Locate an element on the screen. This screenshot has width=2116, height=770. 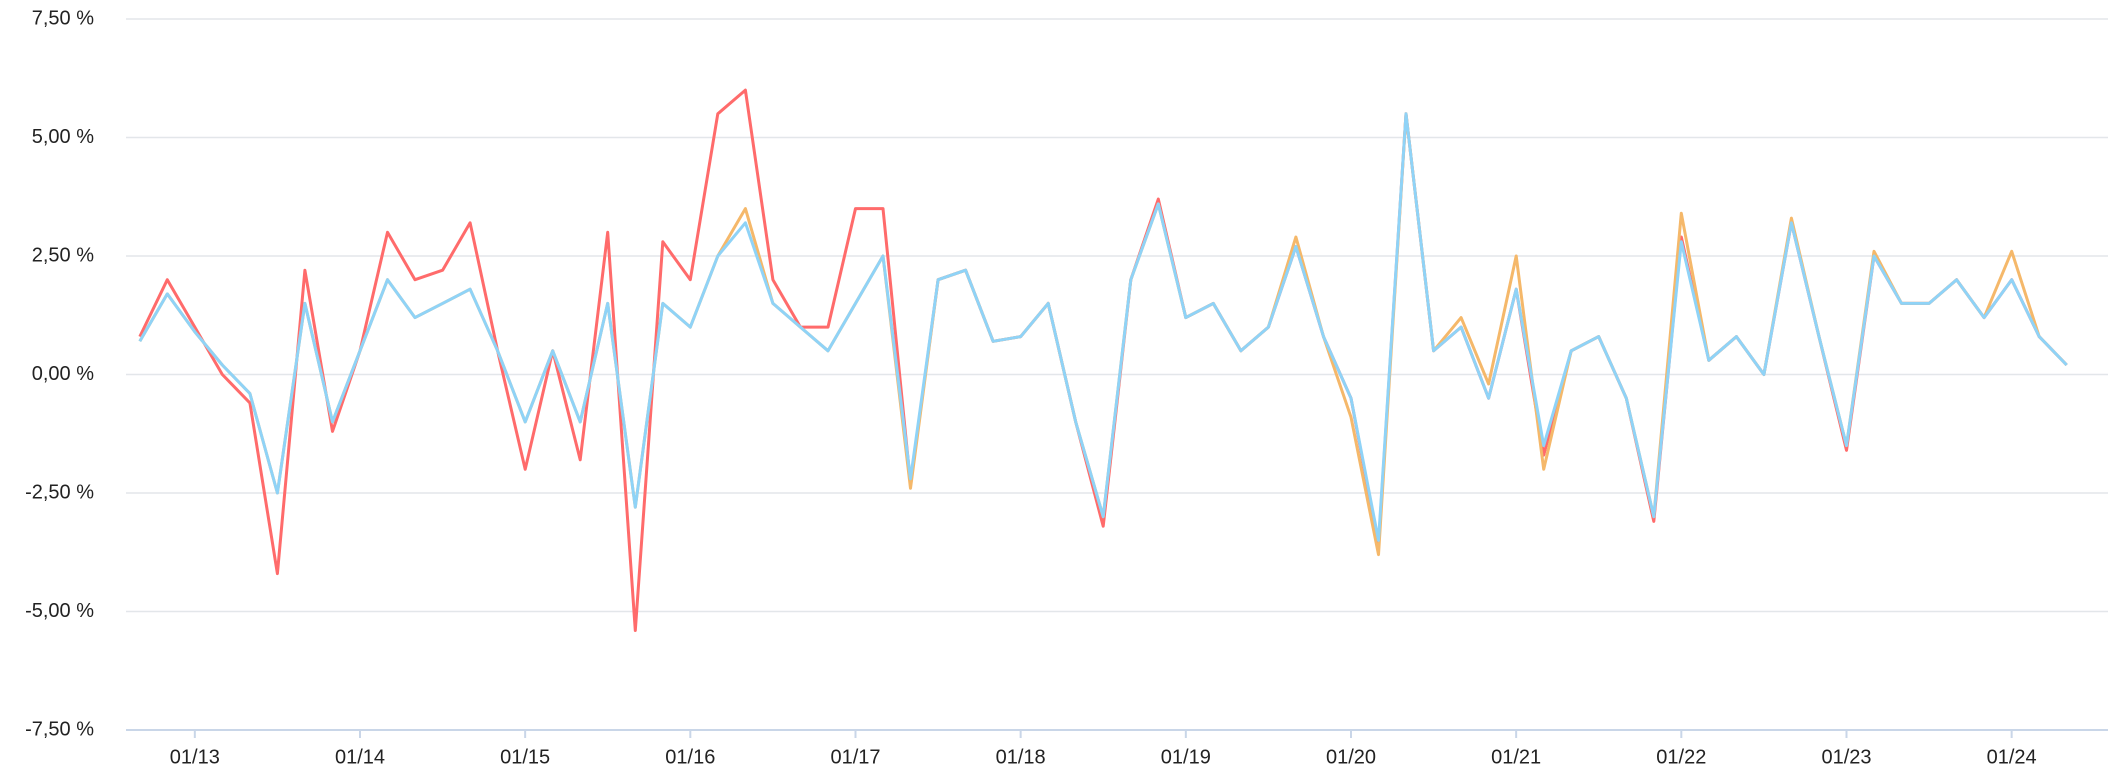
y-tick-label: -7,50 % is located at coordinates (59, 729).